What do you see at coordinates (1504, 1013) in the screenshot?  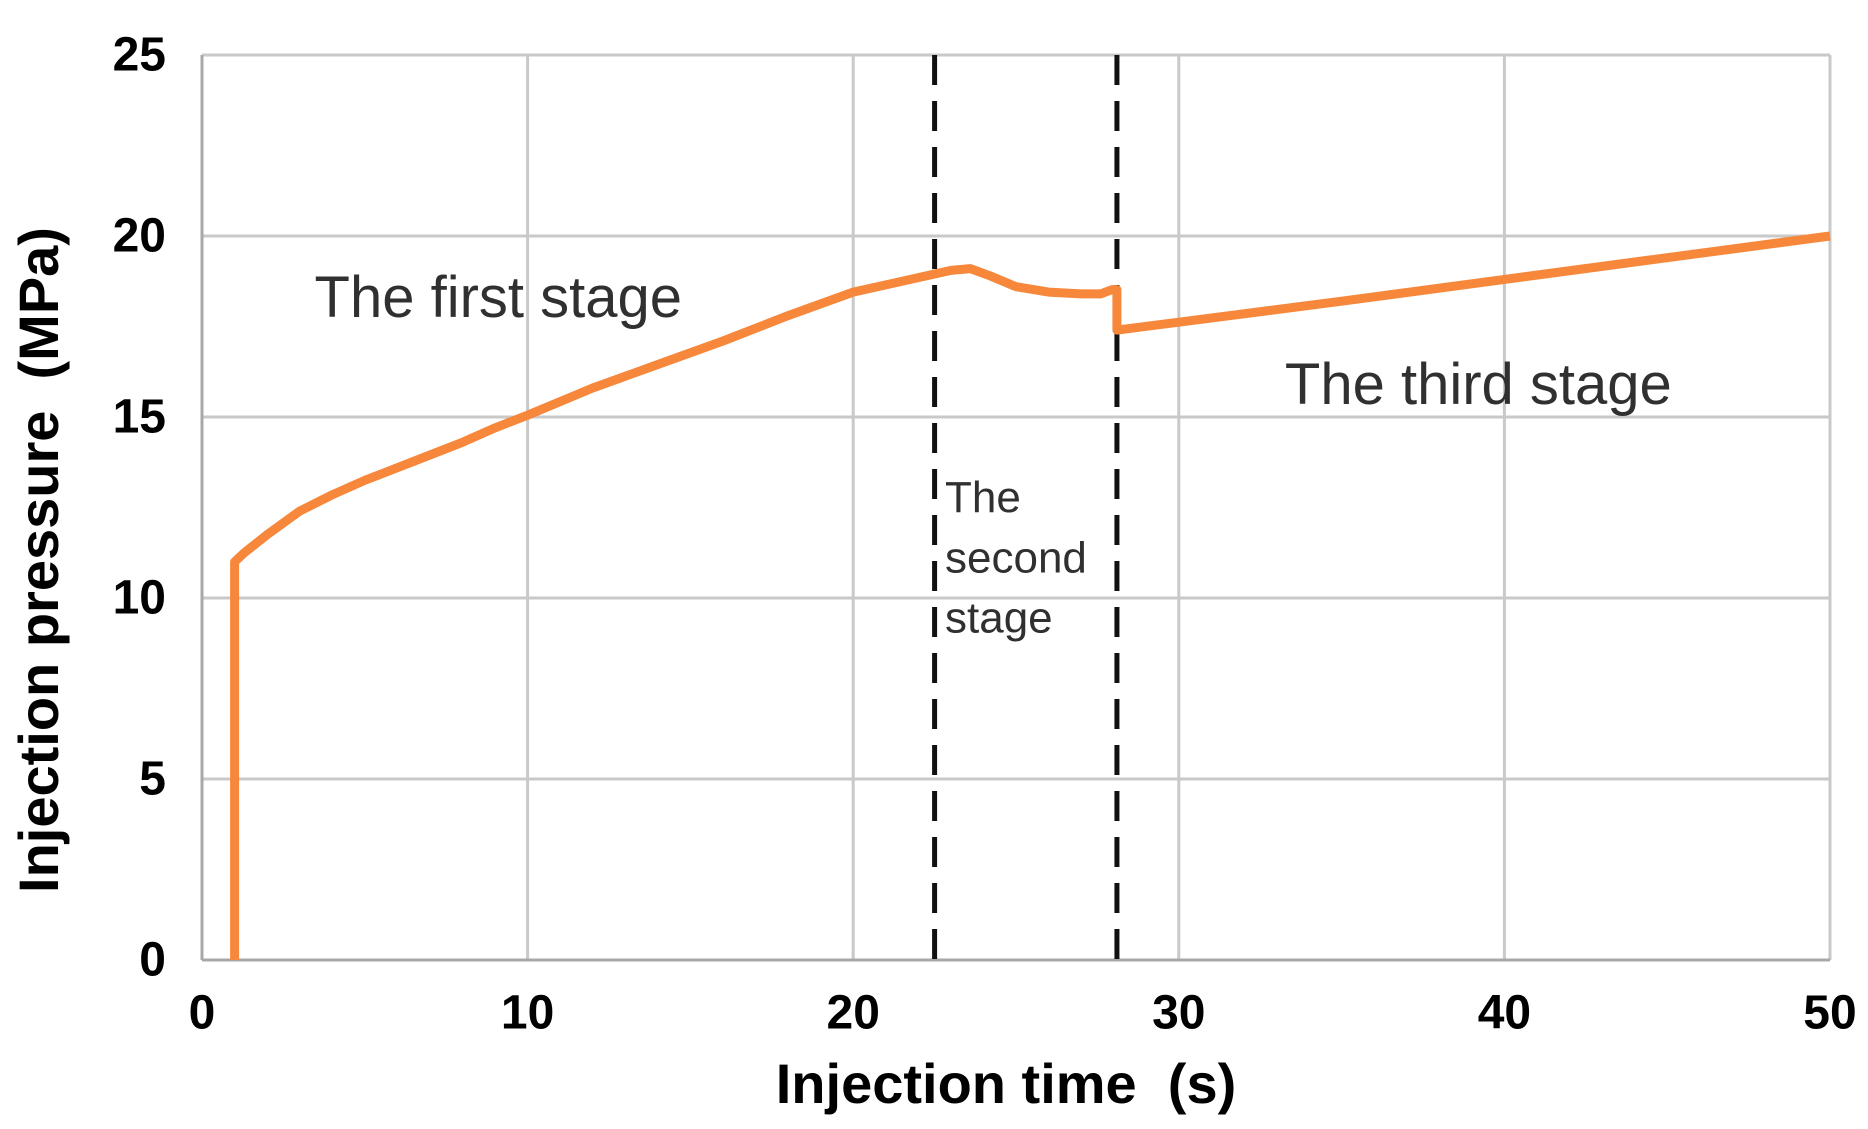 I see `x-tick-label: 40` at bounding box center [1504, 1013].